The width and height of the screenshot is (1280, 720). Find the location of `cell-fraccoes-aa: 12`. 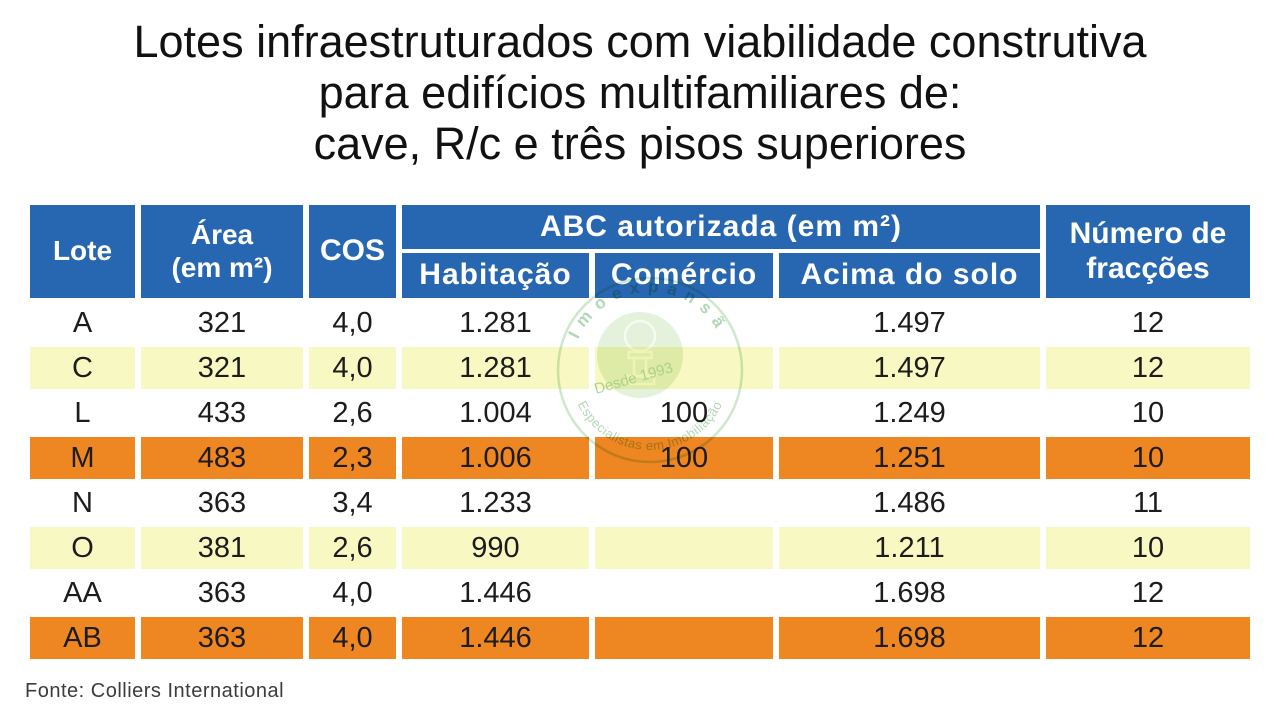

cell-fraccoes-aa: 12 is located at coordinates (1148, 593).